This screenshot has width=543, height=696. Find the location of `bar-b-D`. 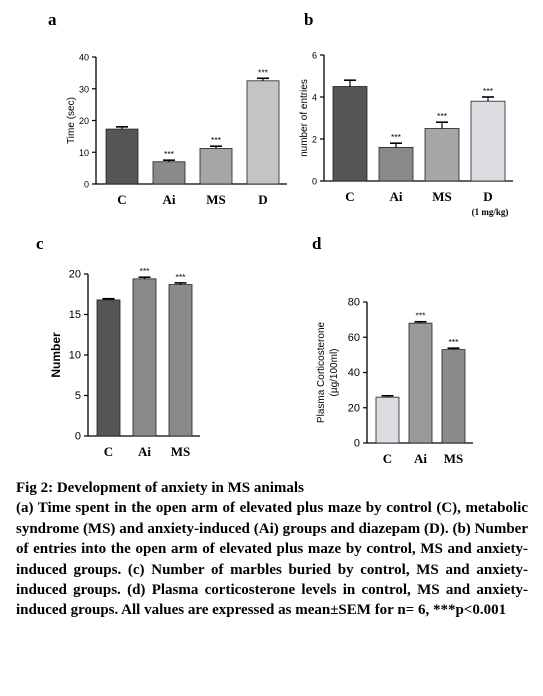

bar-b-D is located at coordinates (488, 141).